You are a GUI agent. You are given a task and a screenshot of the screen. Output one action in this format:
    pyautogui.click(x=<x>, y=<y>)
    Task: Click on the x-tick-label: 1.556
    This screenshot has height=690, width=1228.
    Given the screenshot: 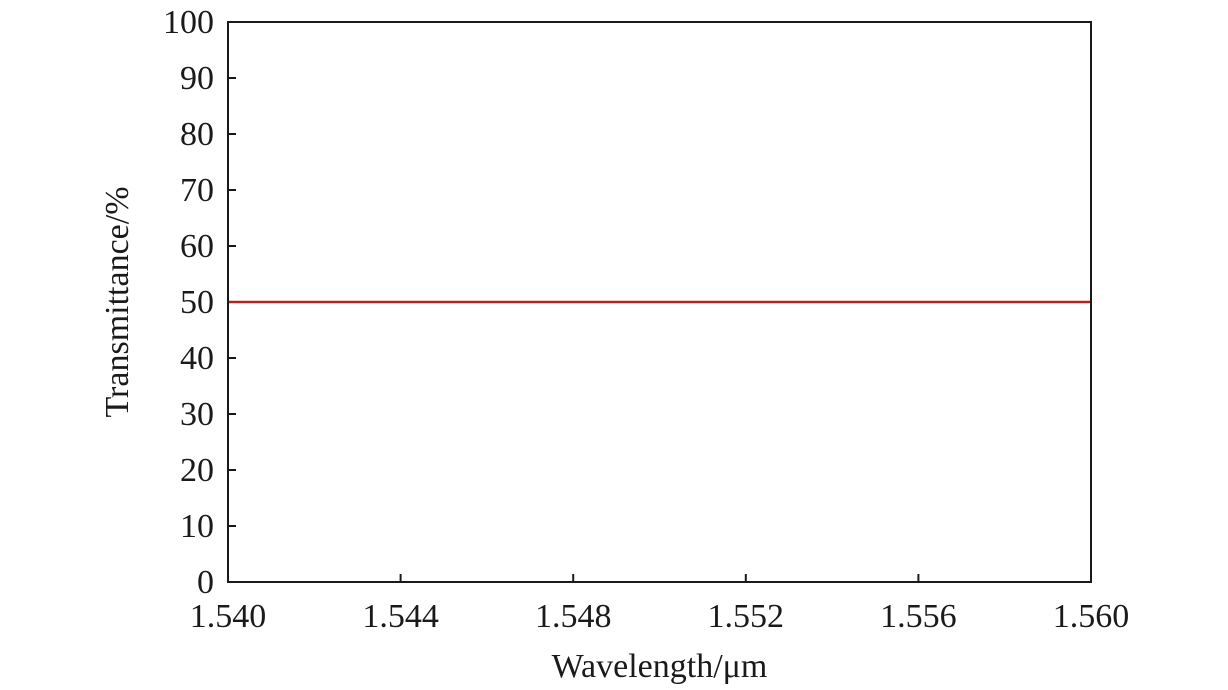 What is the action you would take?
    pyautogui.click(x=918, y=616)
    